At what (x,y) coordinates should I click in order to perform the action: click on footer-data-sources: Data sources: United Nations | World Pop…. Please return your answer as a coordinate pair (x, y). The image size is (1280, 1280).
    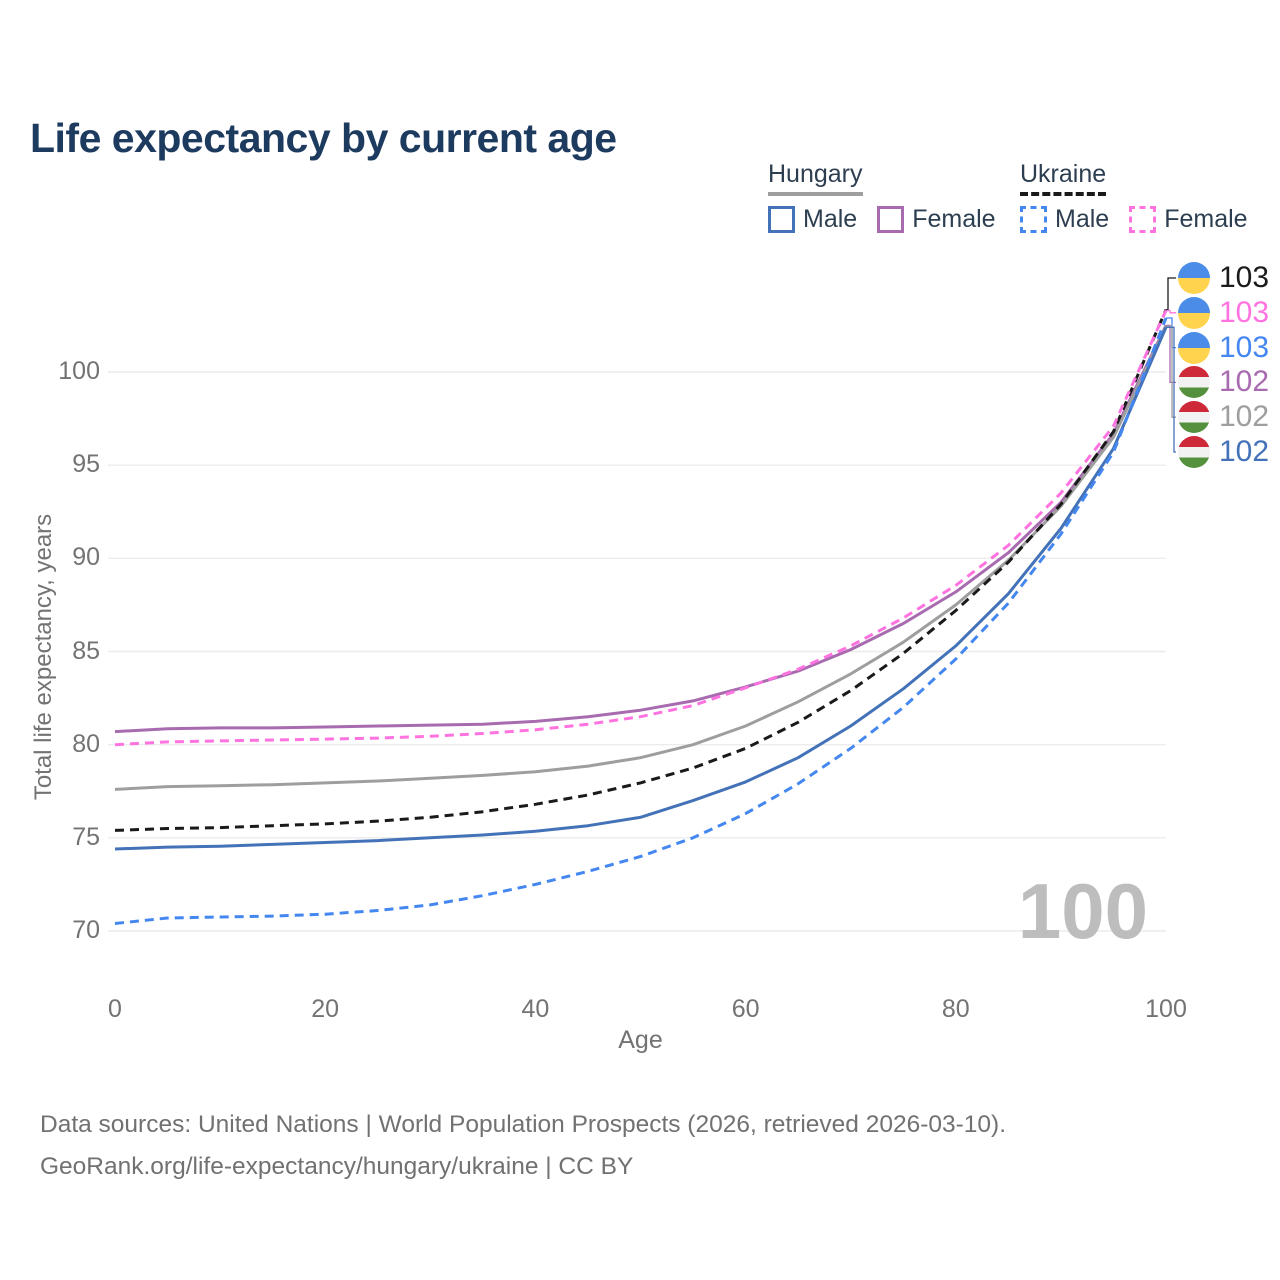
    Looking at the image, I should click on (523, 1124).